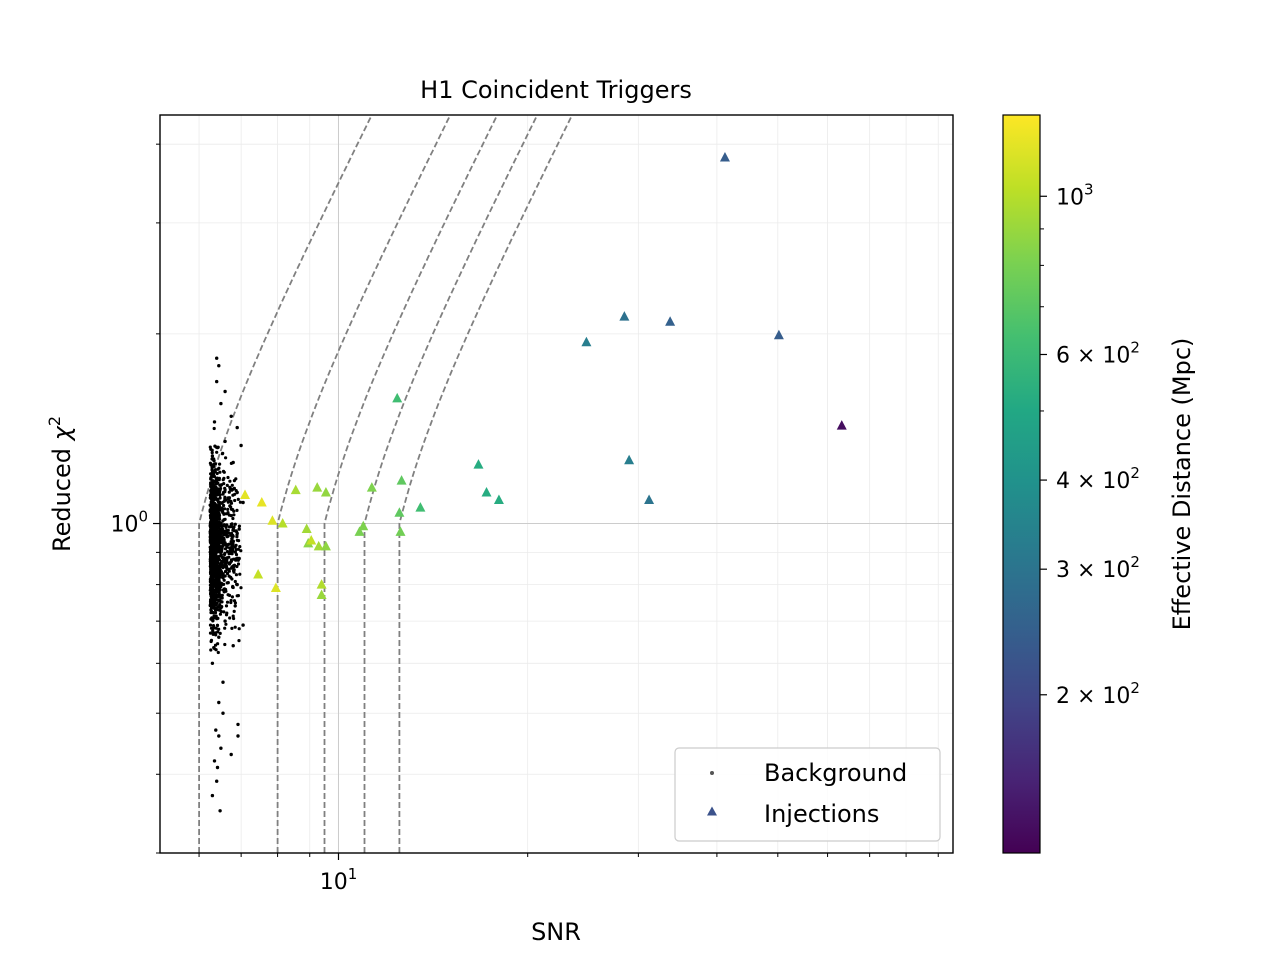  I want to click on colorbar-label: Effective Distance (Mpc), so click(1182, 484).